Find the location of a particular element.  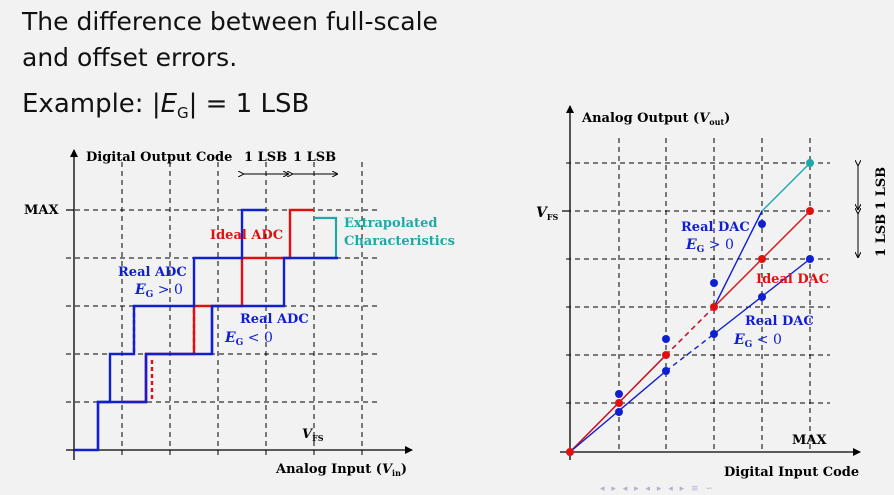

adc-real-pos-cond: EG > 0 is located at coordinates (158, 291).